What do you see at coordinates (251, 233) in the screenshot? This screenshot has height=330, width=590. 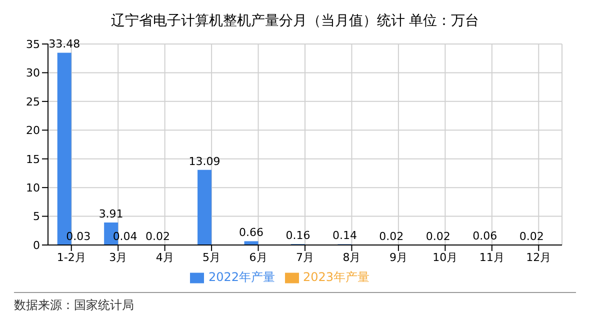 I see `data-label: 0.66` at bounding box center [251, 233].